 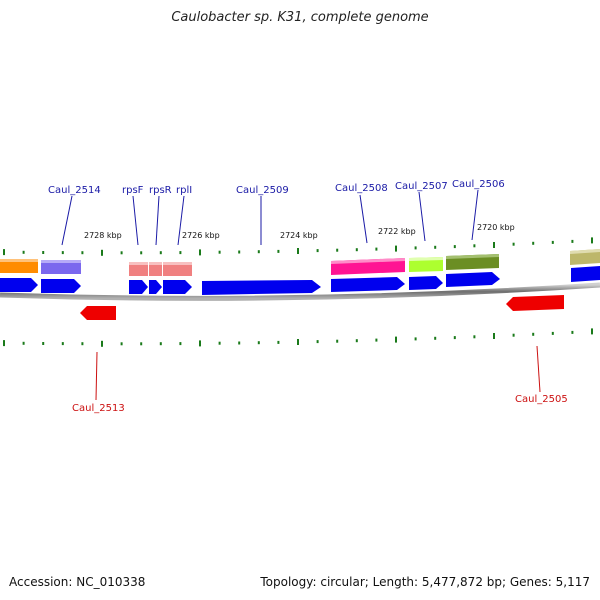 I want to click on cog-blocks, so click(x=300, y=262).